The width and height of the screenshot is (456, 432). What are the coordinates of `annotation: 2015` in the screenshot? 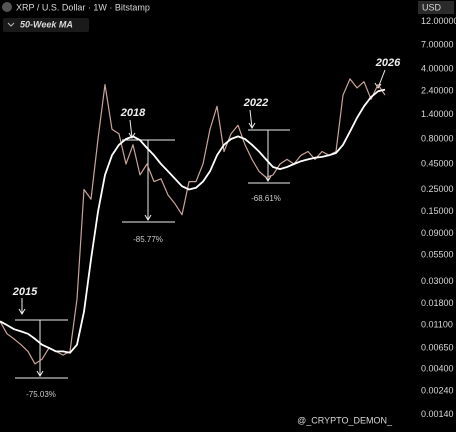 It's located at (25, 292).